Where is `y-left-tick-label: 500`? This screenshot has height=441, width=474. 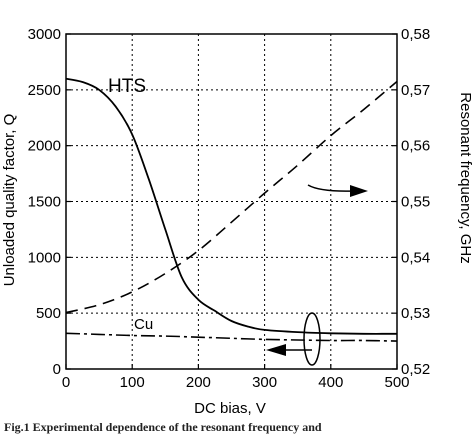 y-left-tick-label: 500 is located at coordinates (48, 313).